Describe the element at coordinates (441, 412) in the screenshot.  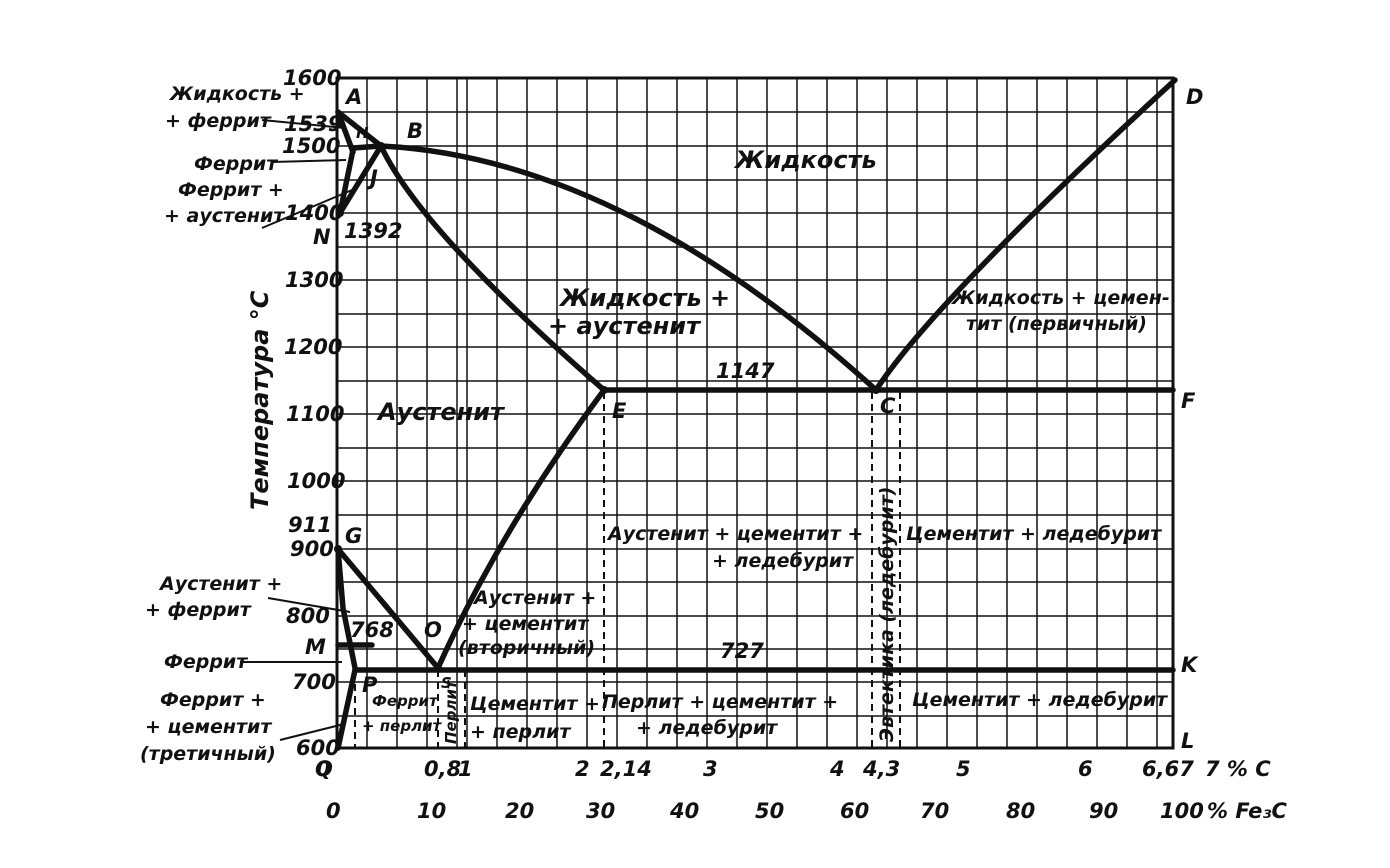
I see `region-austenite: Аустенит` at that location.